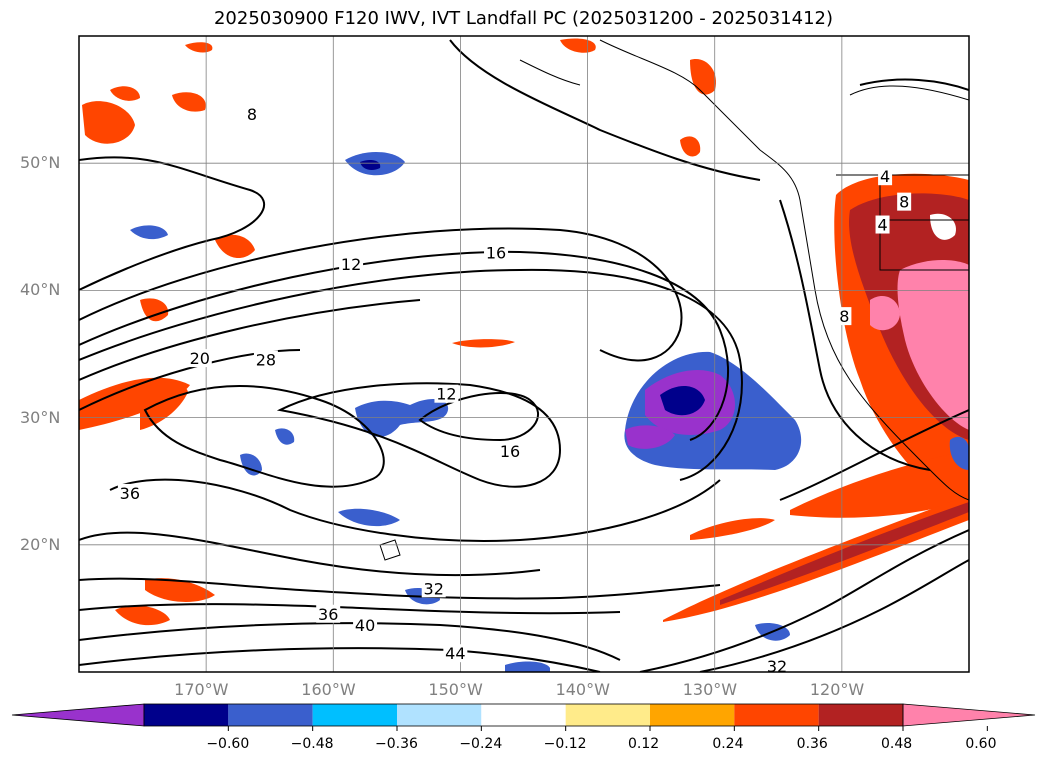 This screenshot has width=1047, height=765. What do you see at coordinates (981, 744) in the screenshot?
I see `colorbar-tick-label: 0.60` at bounding box center [981, 744].